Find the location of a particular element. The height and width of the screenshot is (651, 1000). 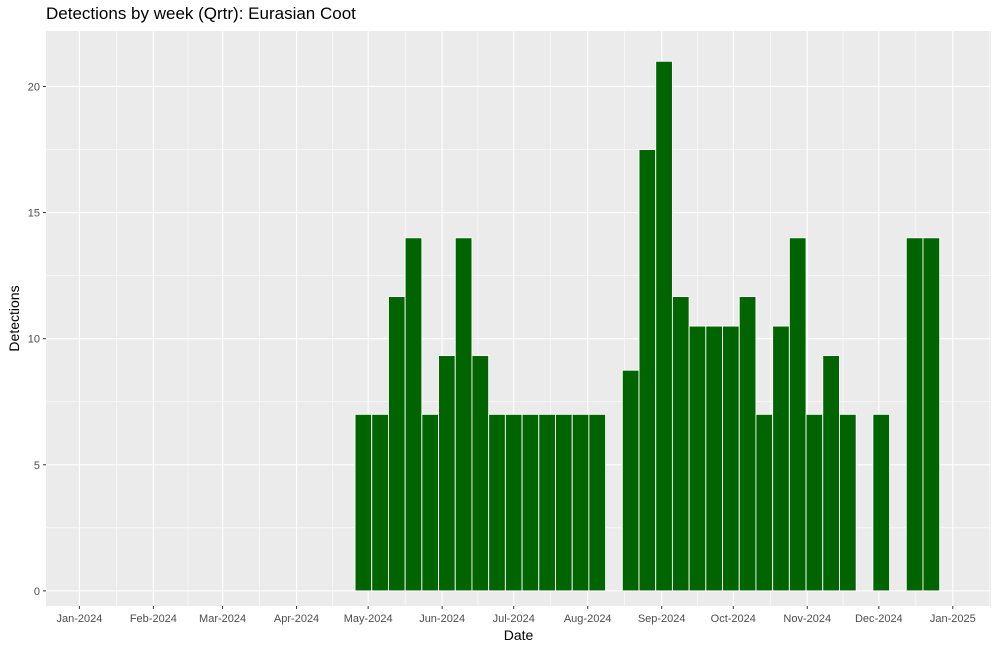

y-axis: 0 5 10 15 20 is located at coordinates (37, 339).